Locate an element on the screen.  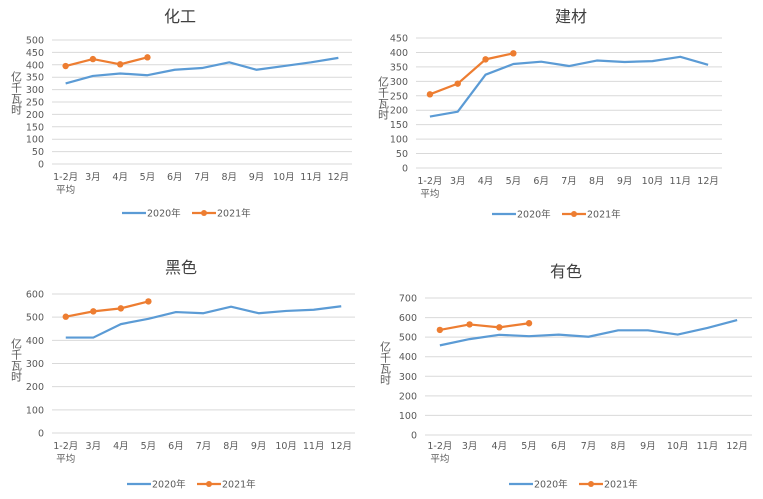
y-tick-label: 700 is located at coordinates (408, 299).